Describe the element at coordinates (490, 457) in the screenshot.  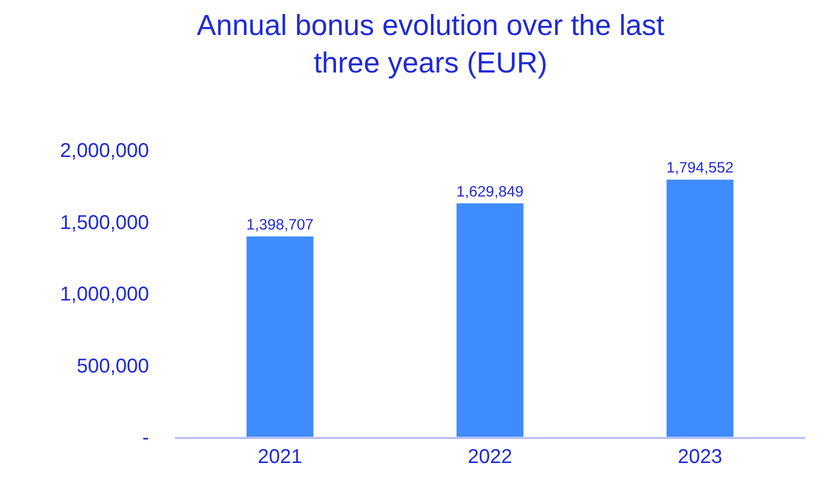
I see `x-tick-label: 2022` at that location.